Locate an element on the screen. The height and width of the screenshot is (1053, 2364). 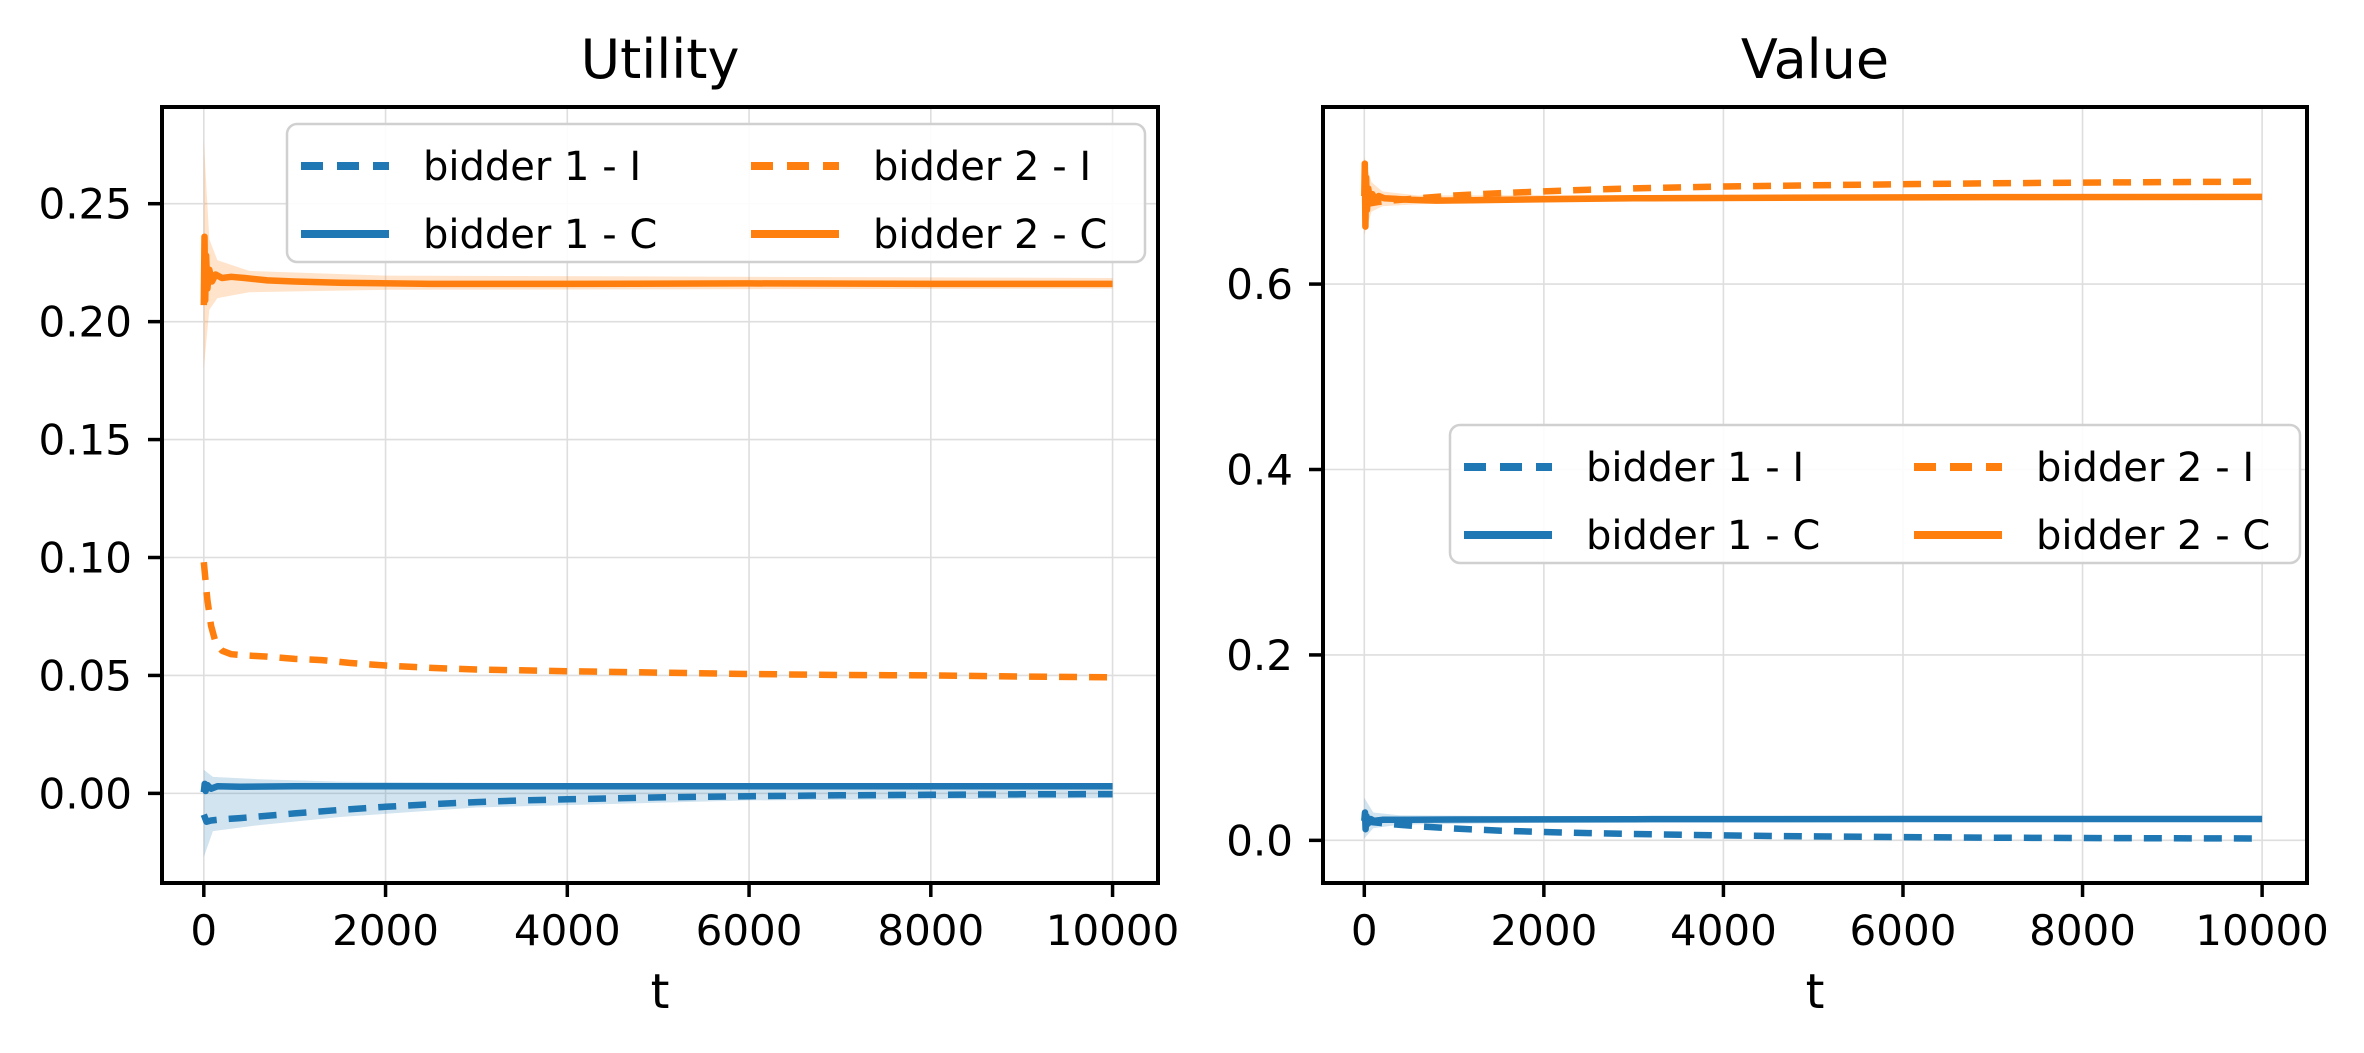
plot-title-value: Value is located at coordinates (1815, 59).